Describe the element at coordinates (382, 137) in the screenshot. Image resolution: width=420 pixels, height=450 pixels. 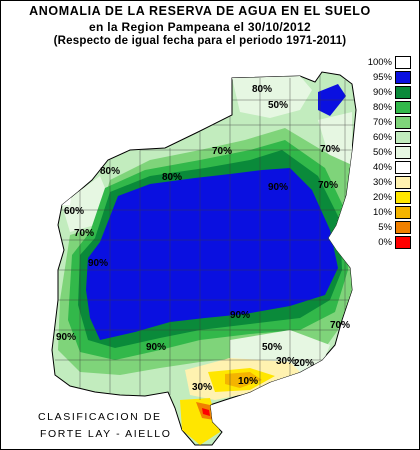
I see `legend-label: 60%` at that location.